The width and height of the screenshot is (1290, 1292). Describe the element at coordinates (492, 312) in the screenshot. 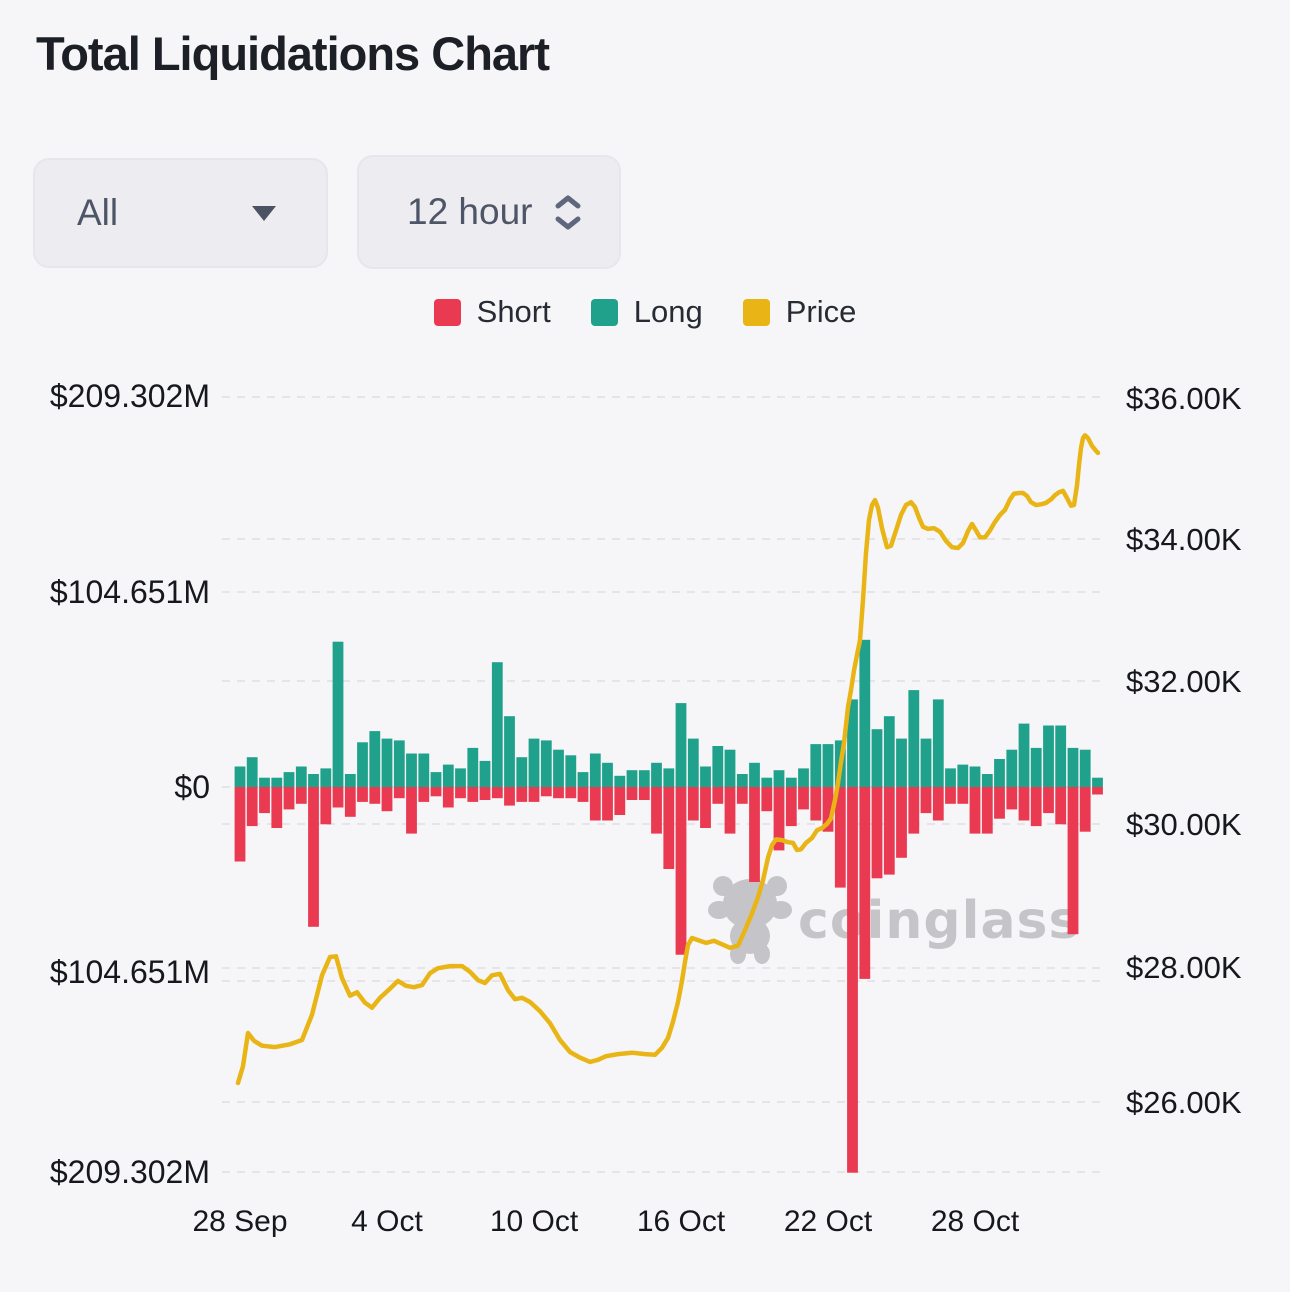

I see `legend-item-short: Short` at that location.